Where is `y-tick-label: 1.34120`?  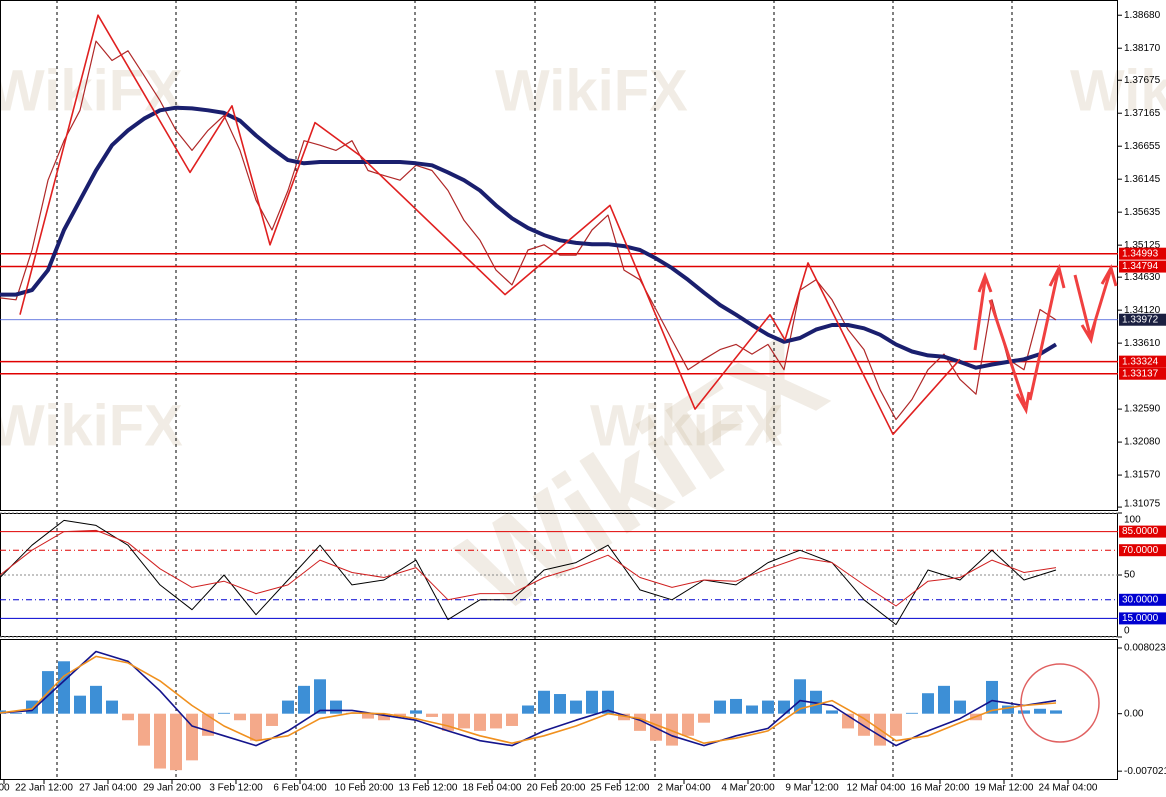
y-tick-label: 1.34120 is located at coordinates (1142, 310).